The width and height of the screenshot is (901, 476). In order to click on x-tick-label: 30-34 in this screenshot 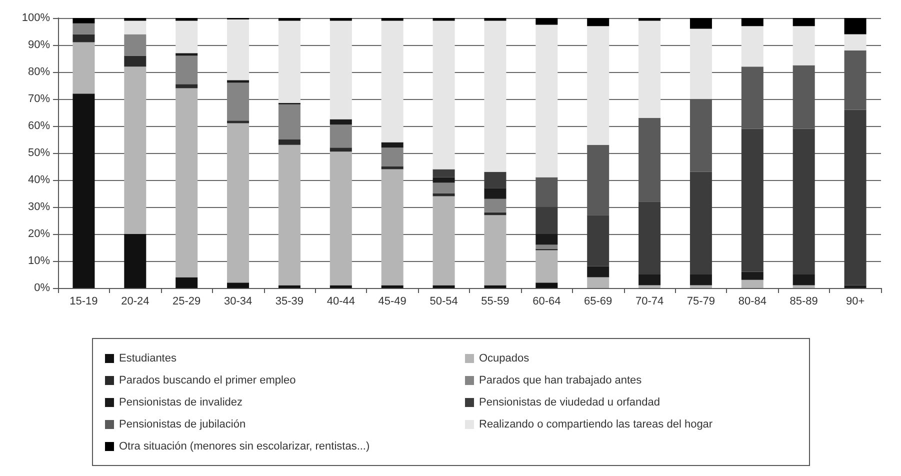, I will do `click(238, 302)`.